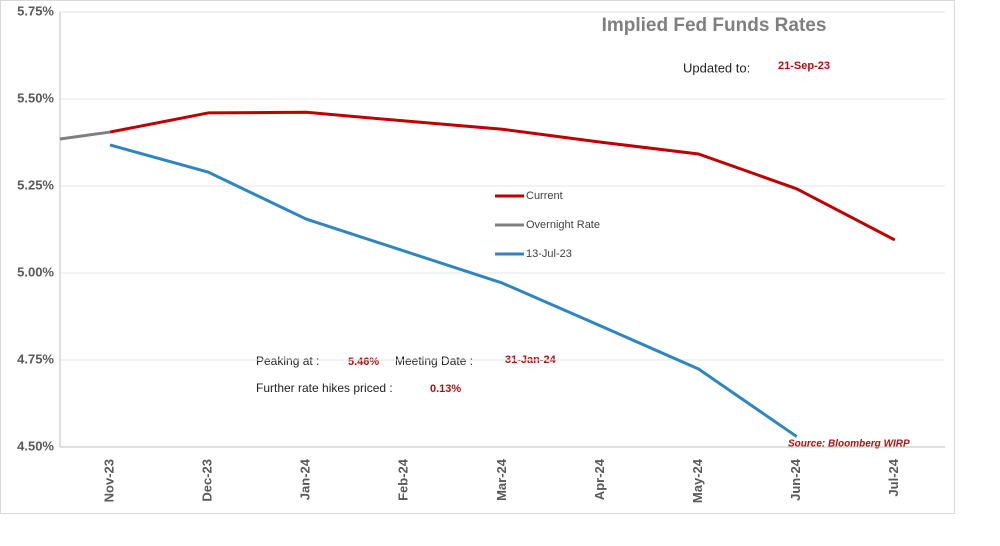 Image resolution: width=1000 pixels, height=546 pixels. What do you see at coordinates (434, 361) in the screenshot?
I see `annotation: Meeting Date :` at bounding box center [434, 361].